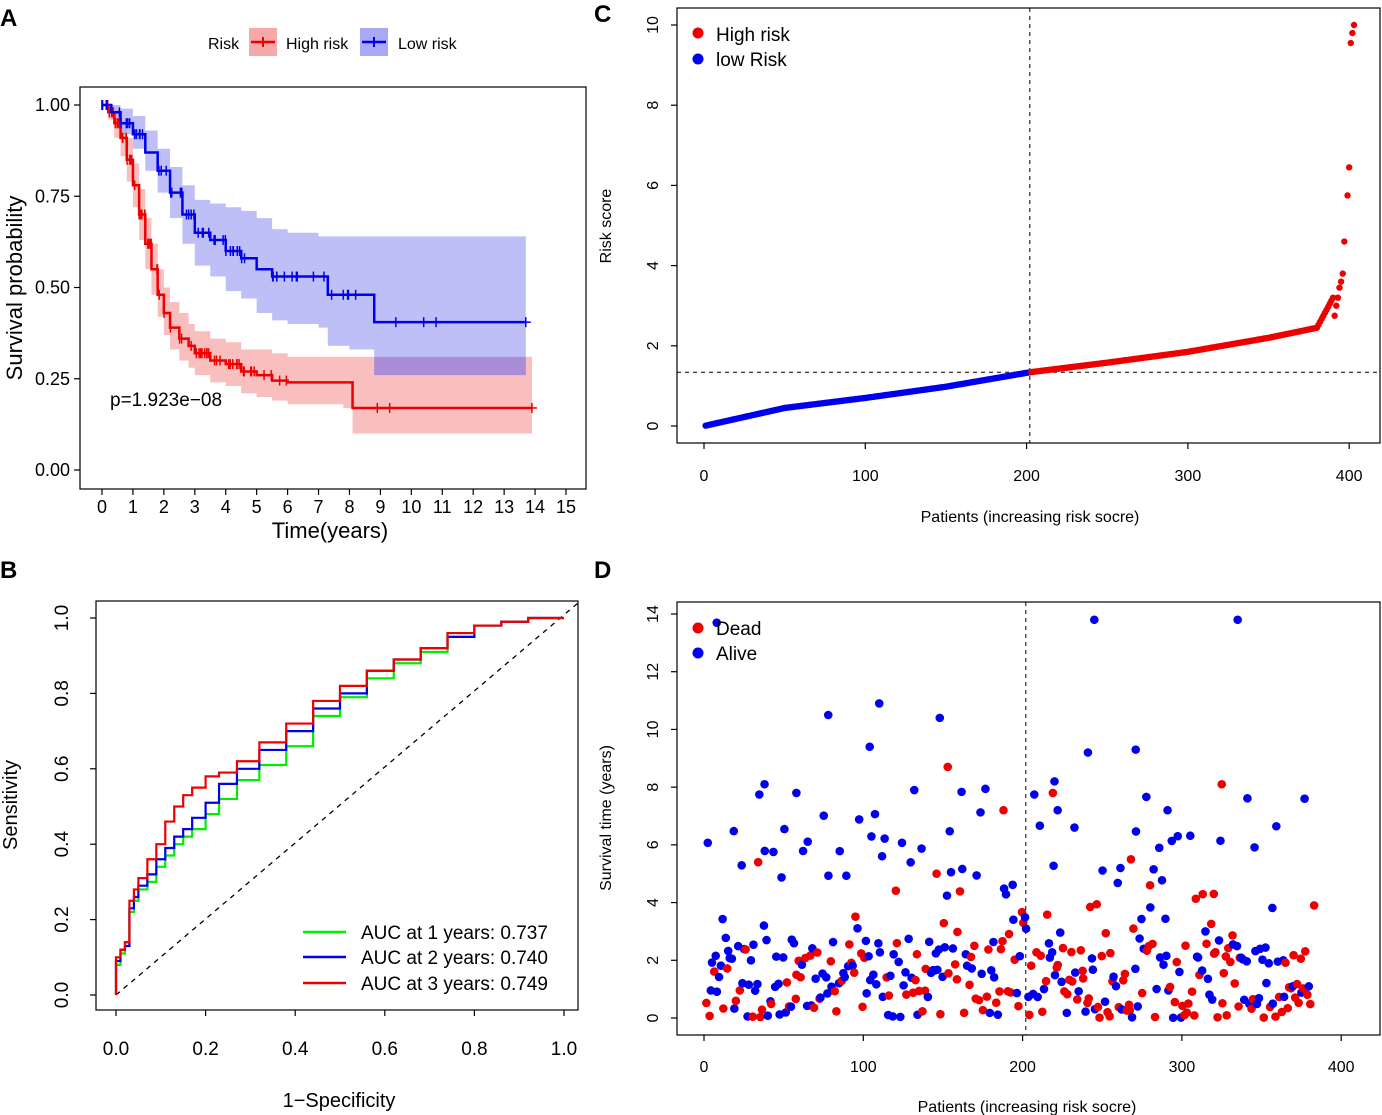 The height and width of the screenshot is (1115, 1382). What do you see at coordinates (454, 933) in the screenshot?
I see `legend-auc1-label: AUC at 1 years: 0.737` at bounding box center [454, 933].